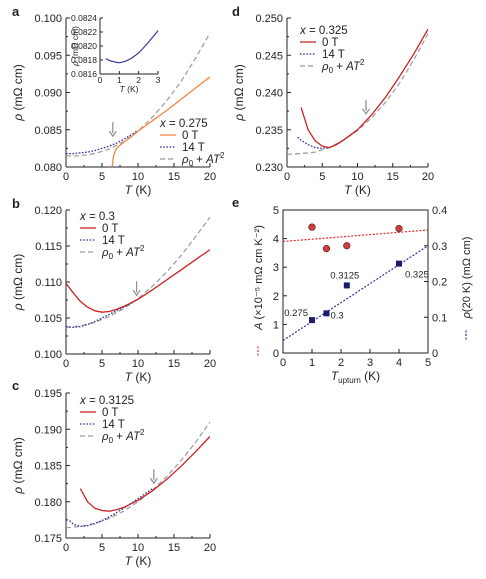 The width and height of the screenshot is (486, 579). Describe the element at coordinates (132, 89) in the screenshot. I see `inset-x-unit: (K)` at that location.